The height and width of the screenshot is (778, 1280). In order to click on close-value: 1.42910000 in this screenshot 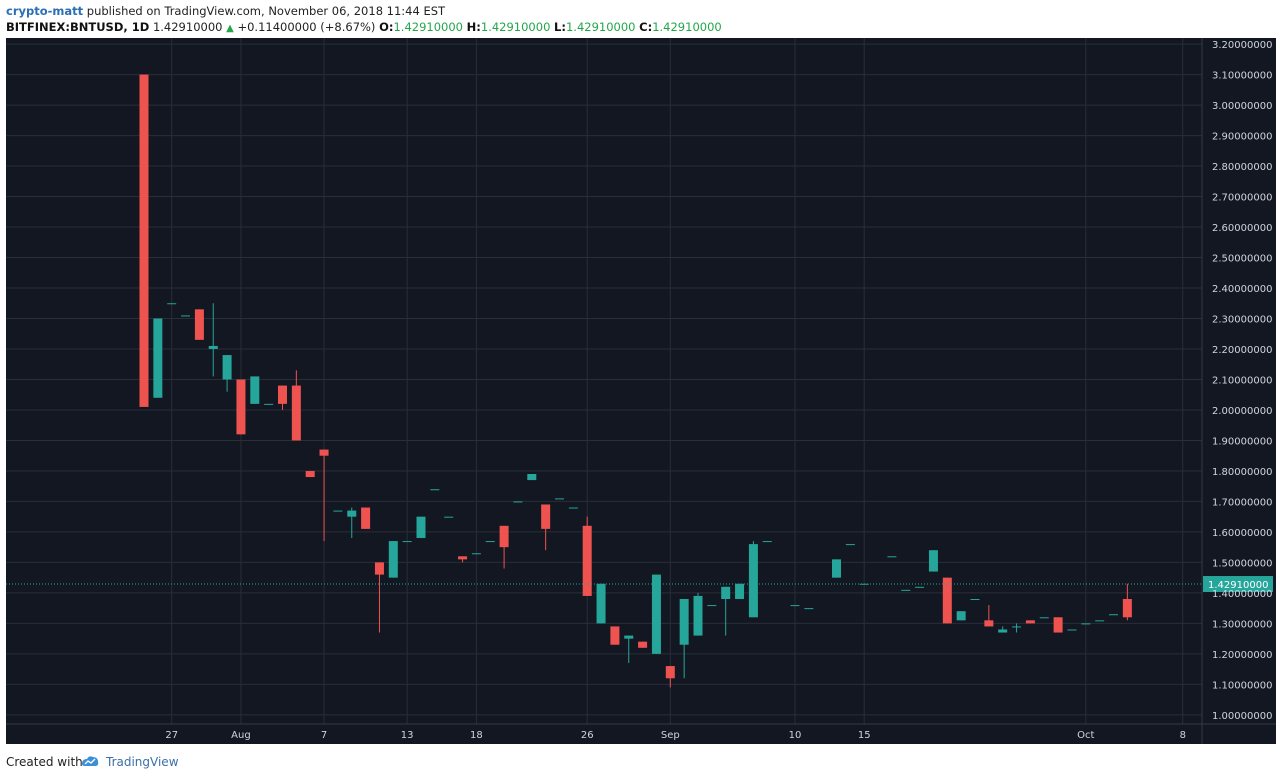, I will do `click(687, 27)`.